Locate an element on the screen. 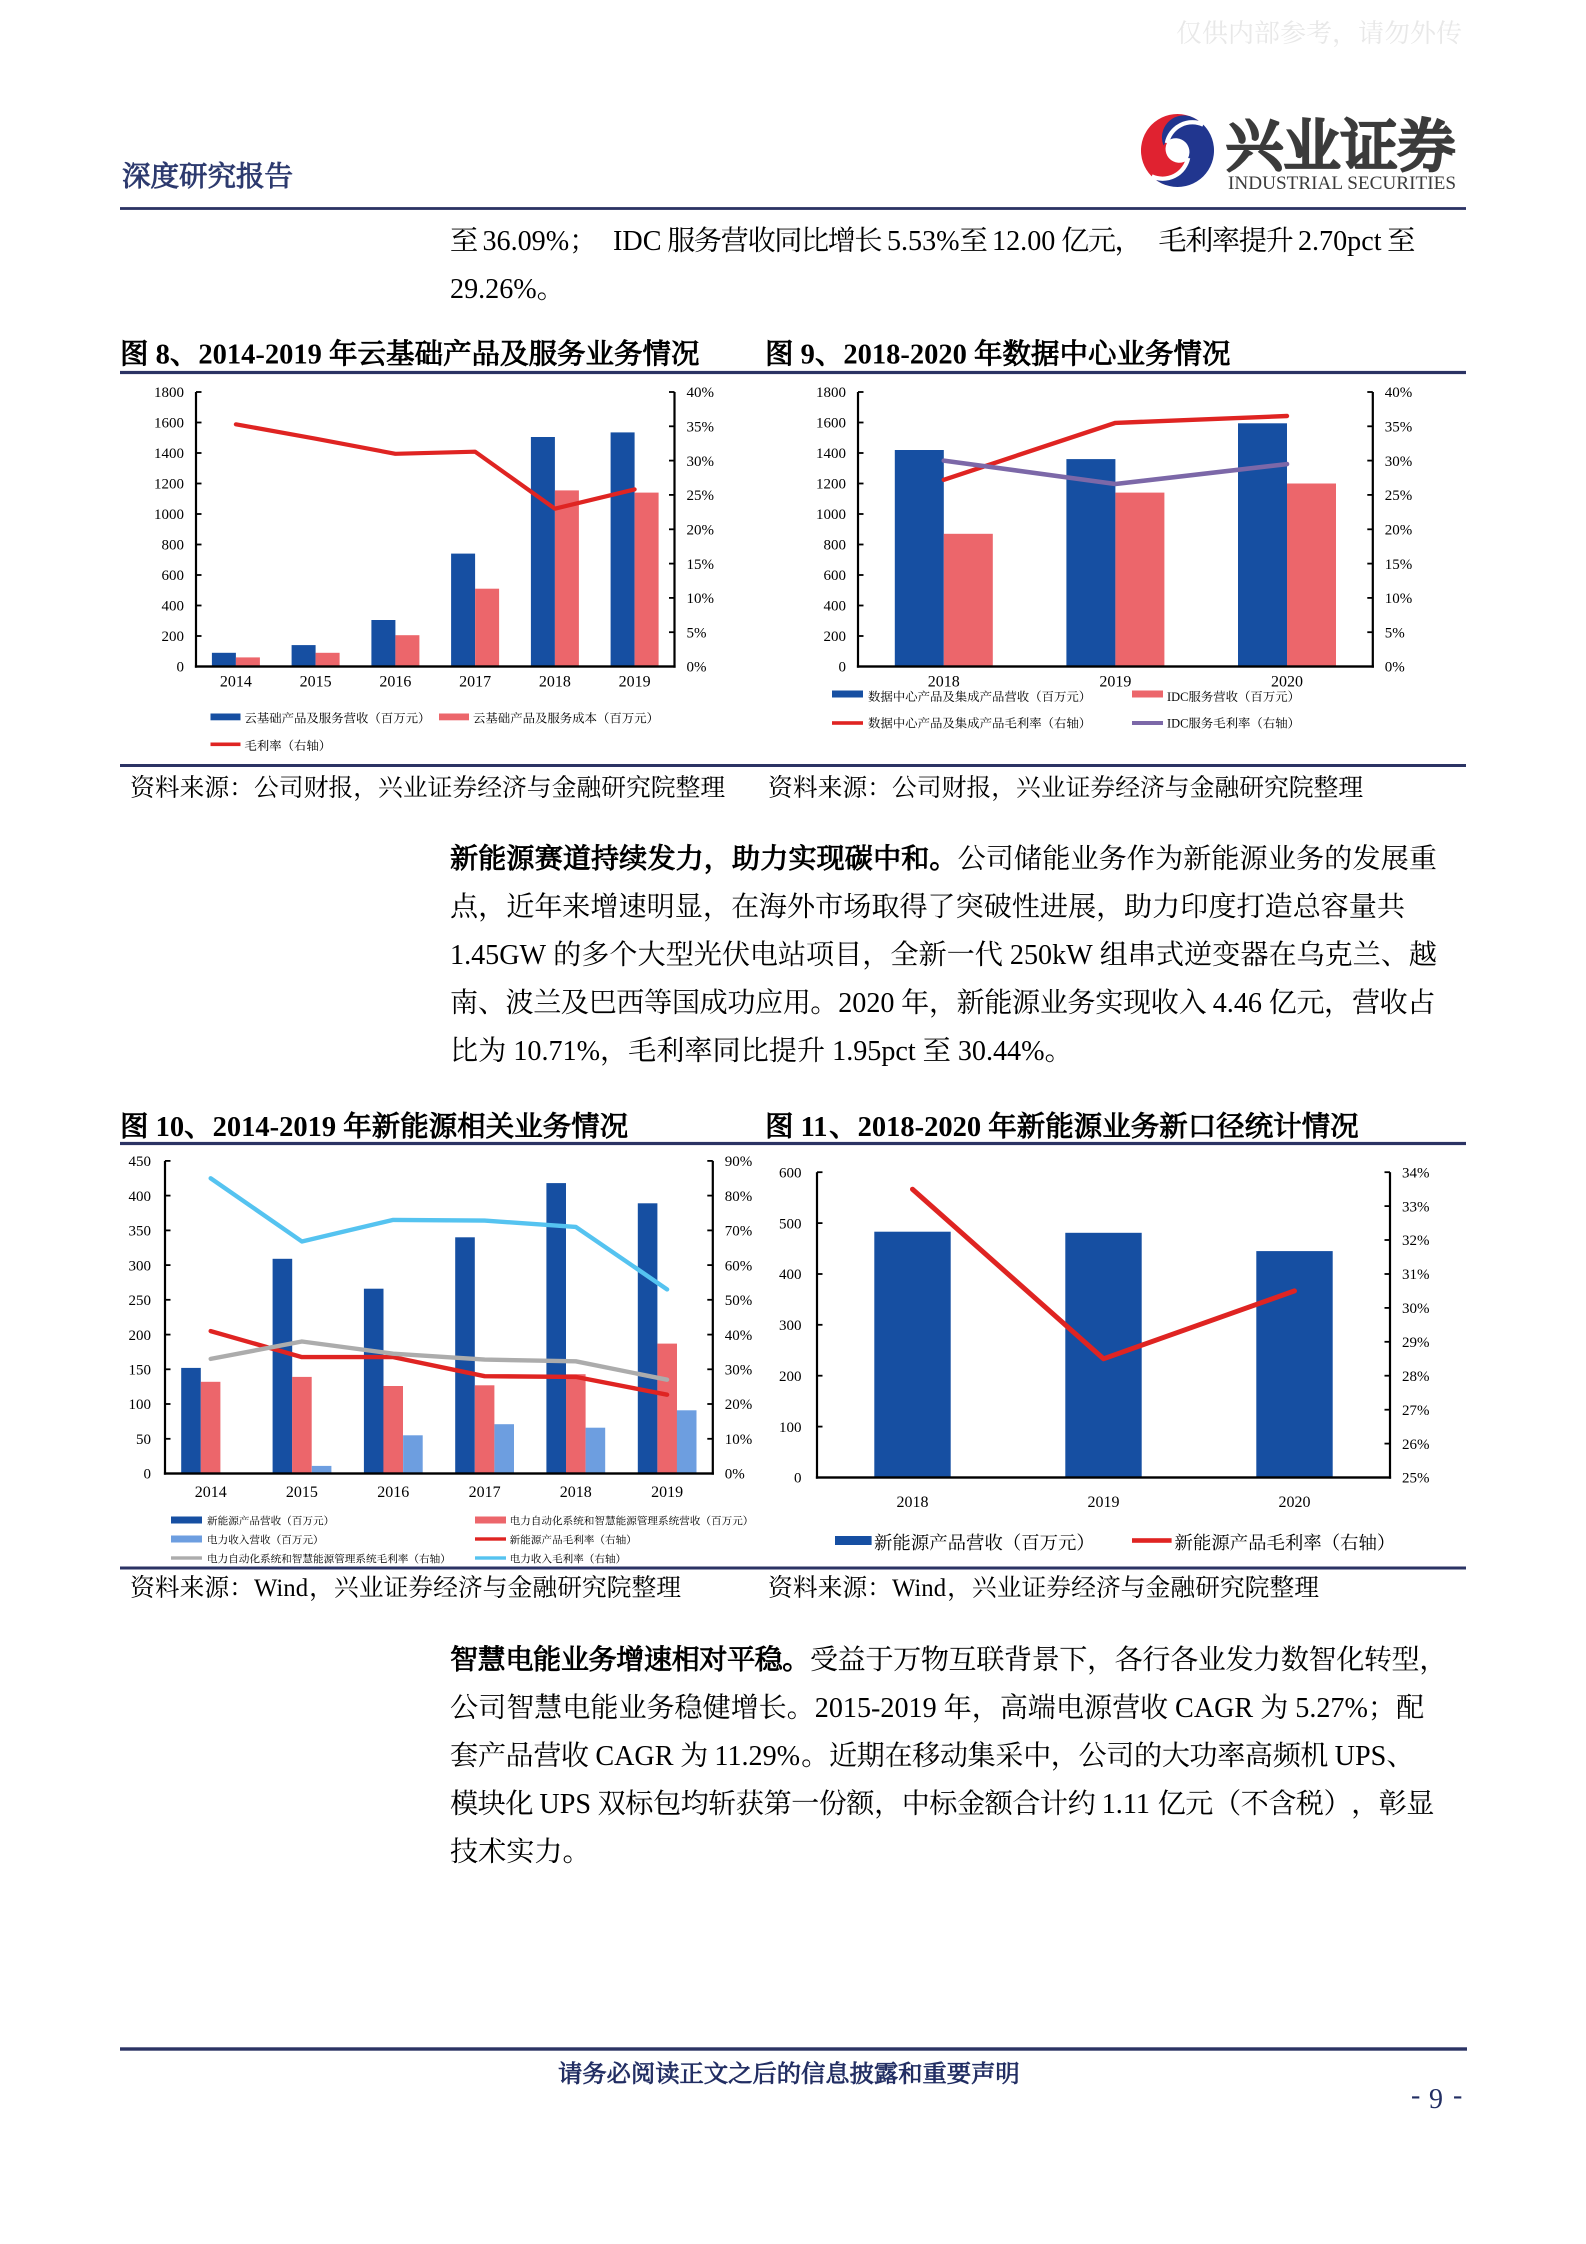 The image size is (1586, 2244). svg-text: 2015-2019 is located at coordinates (879, 1708).